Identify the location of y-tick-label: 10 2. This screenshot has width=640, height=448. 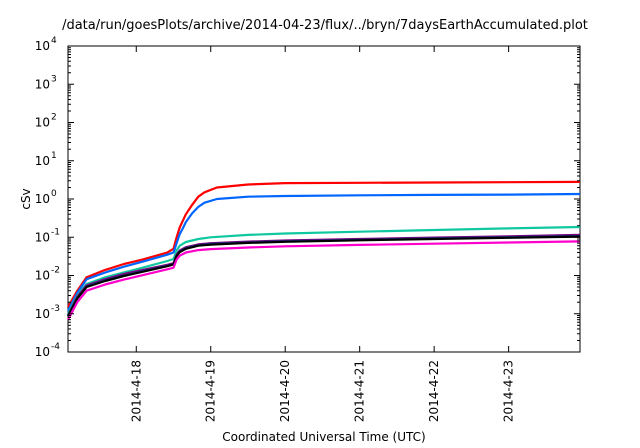
(46, 121).